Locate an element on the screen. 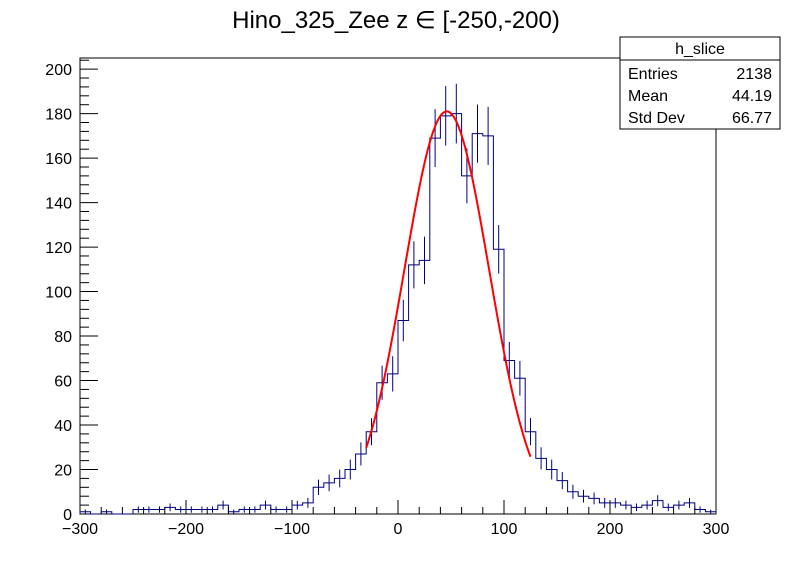  y-tick-label: 20 is located at coordinates (63, 471).